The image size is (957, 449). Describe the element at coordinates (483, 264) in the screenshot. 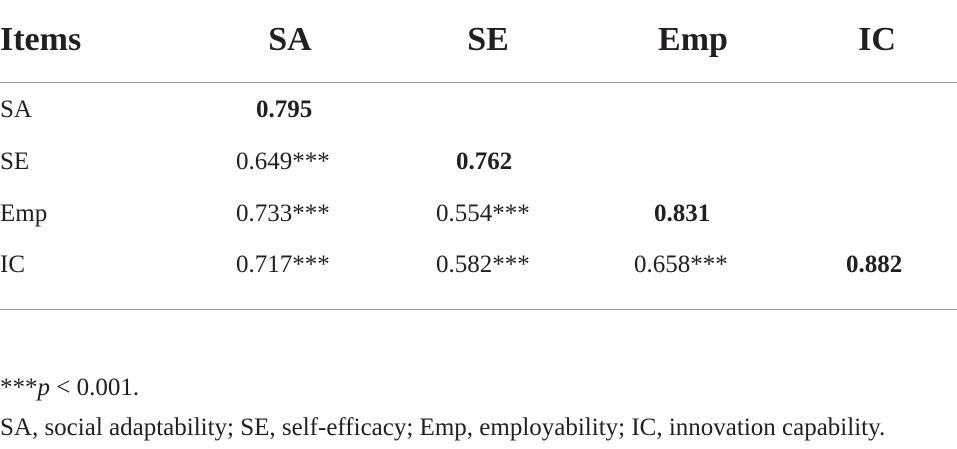

I see `cell-value: 0.582***` at that location.